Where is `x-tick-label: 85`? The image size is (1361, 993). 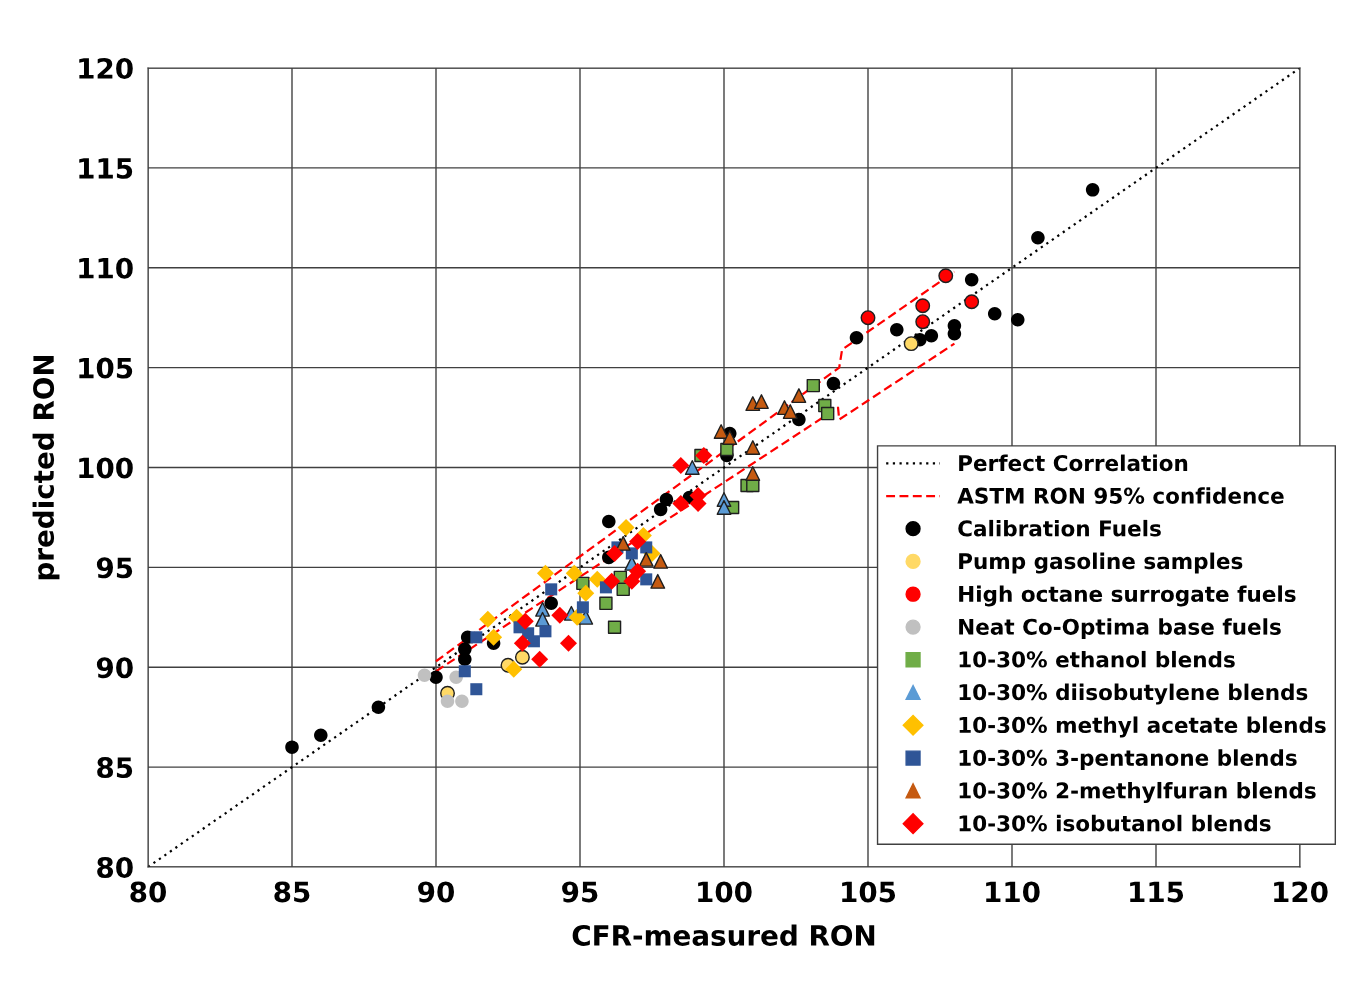 x-tick-label: 85 is located at coordinates (292, 892).